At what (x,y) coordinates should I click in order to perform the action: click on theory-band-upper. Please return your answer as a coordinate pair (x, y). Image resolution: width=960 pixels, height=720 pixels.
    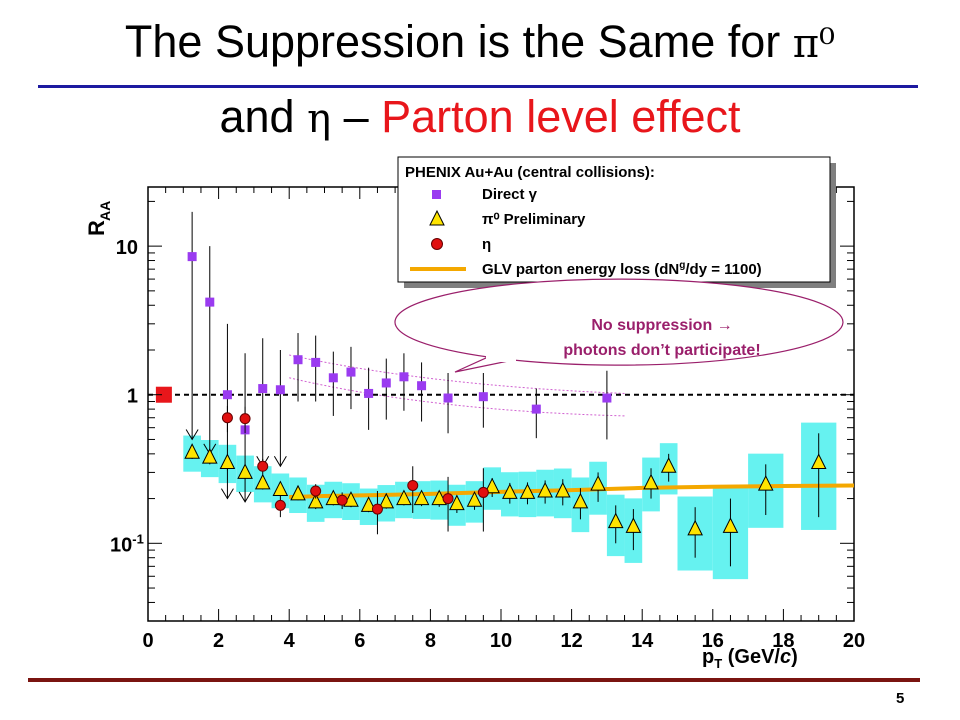
    Looking at the image, I should click on (457, 374).